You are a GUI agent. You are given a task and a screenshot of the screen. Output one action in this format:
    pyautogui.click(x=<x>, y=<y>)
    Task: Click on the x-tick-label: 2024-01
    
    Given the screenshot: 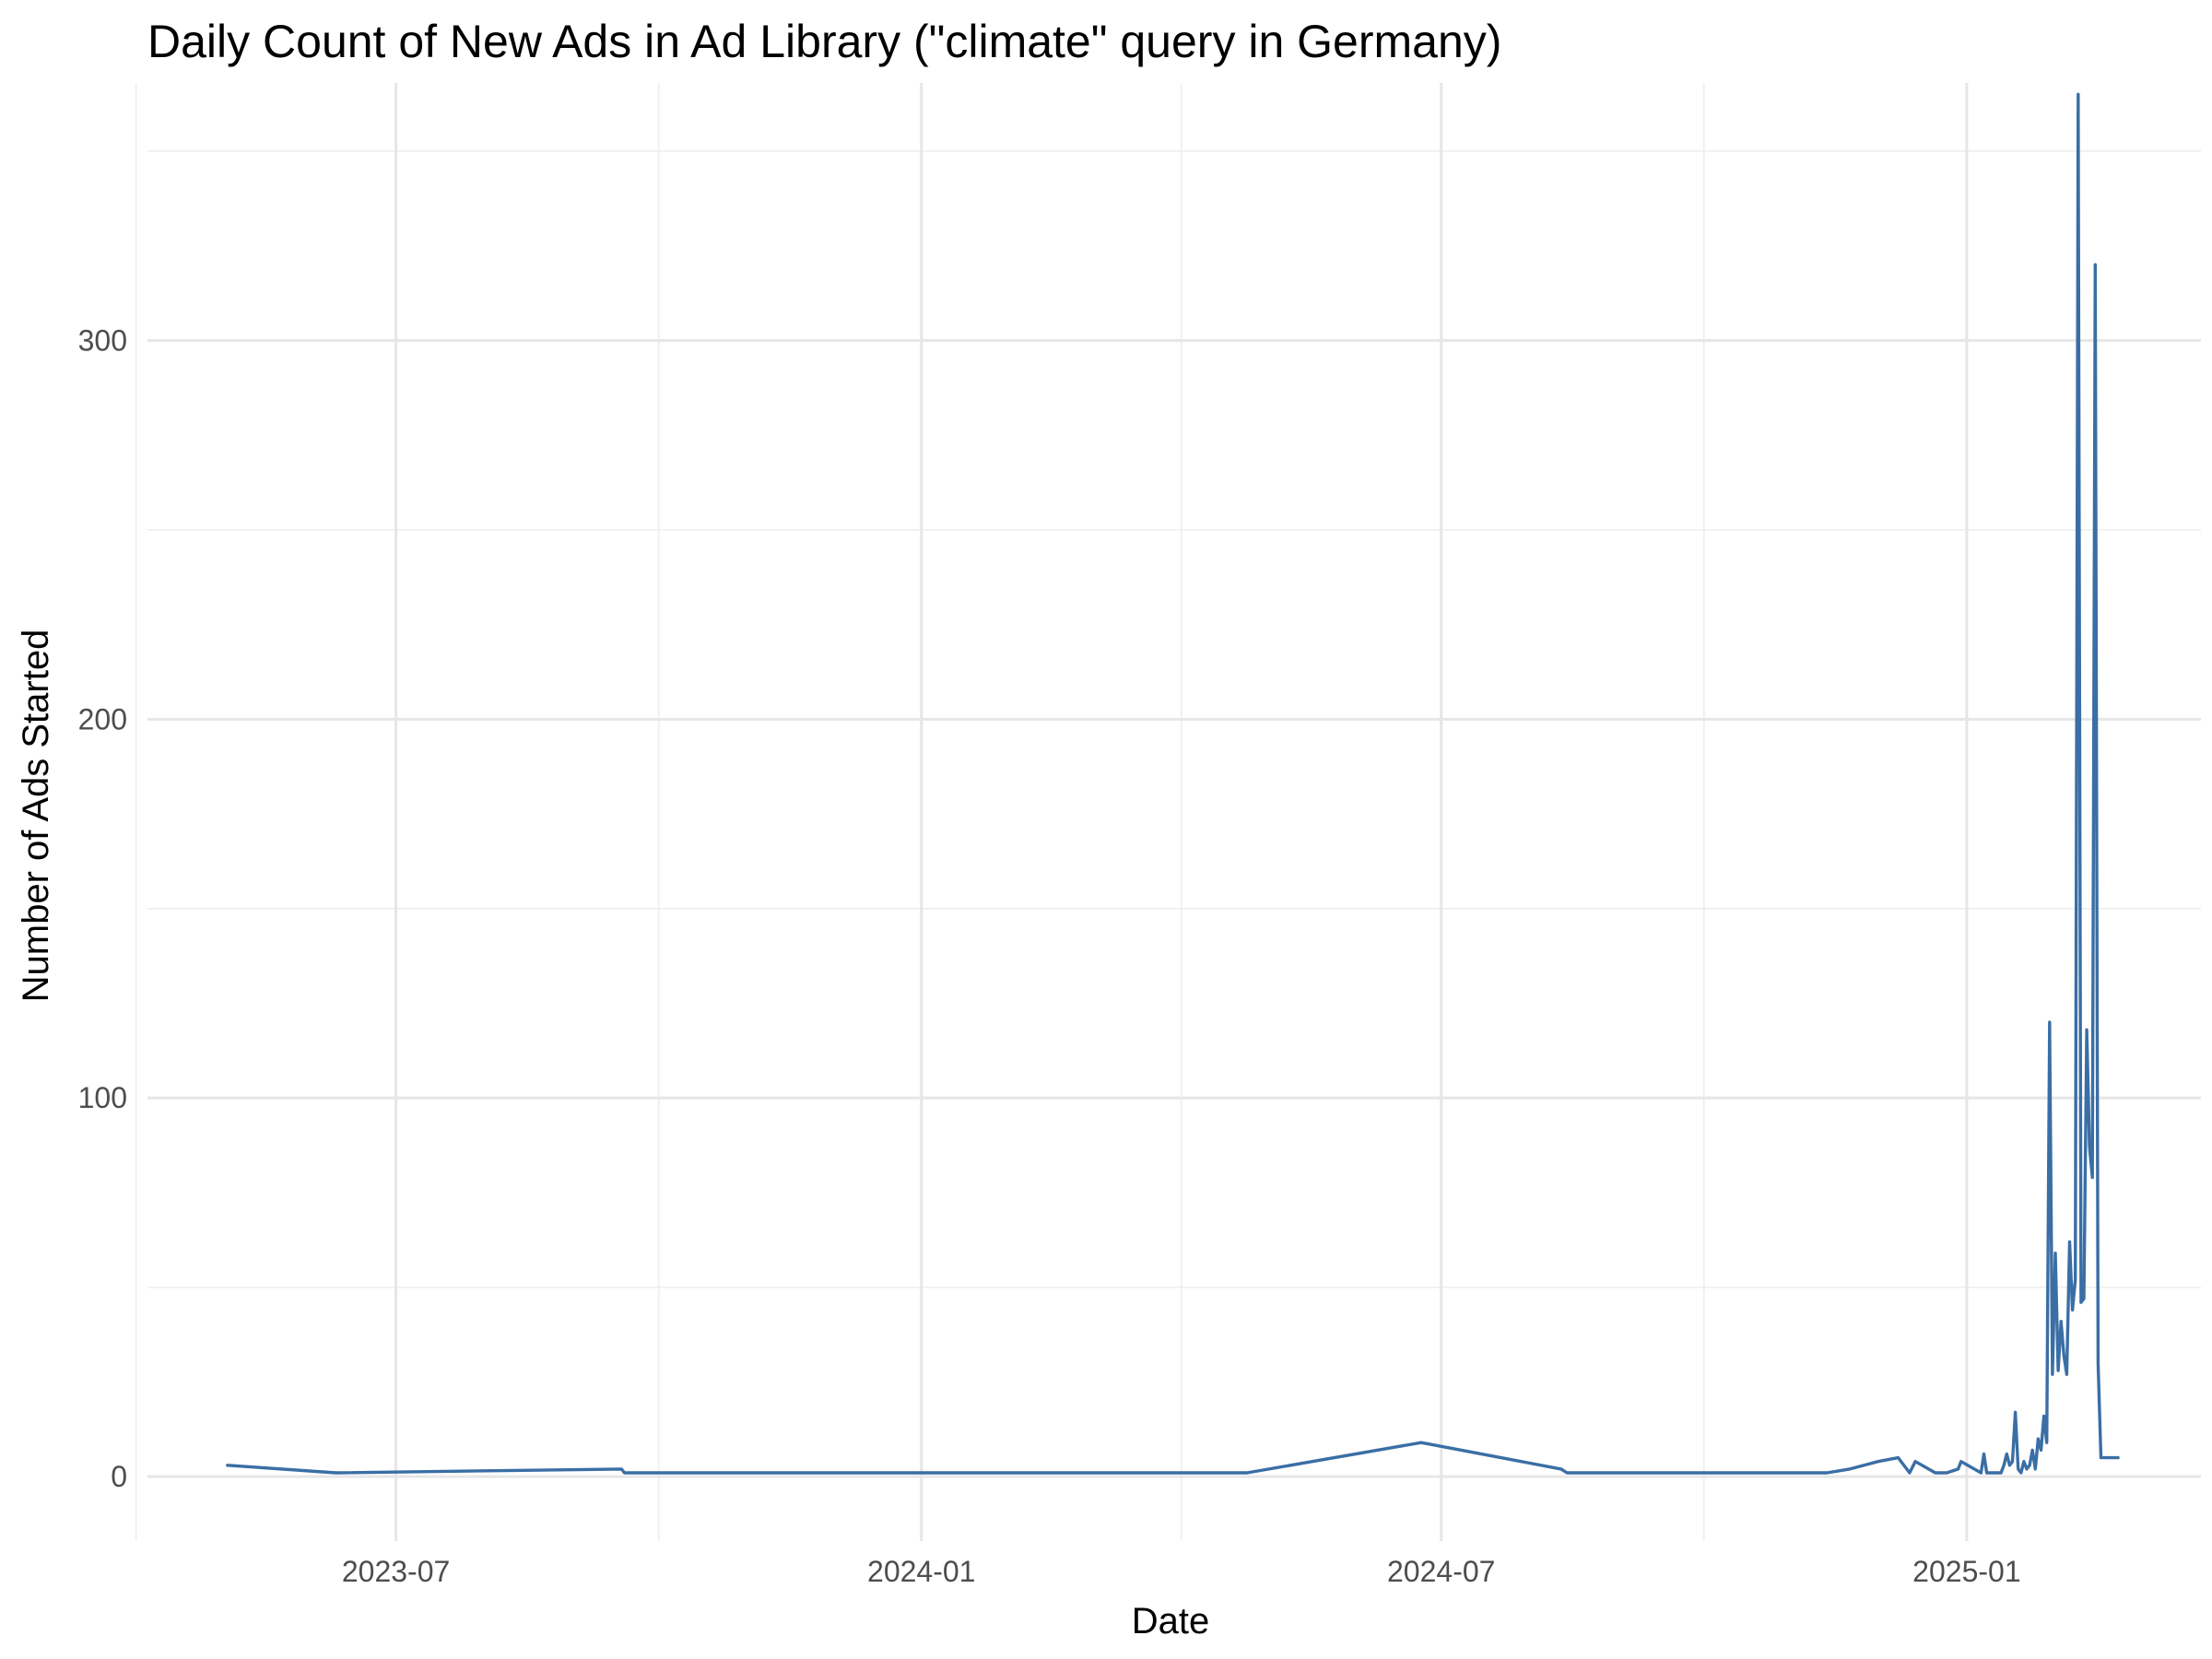 What is the action you would take?
    pyautogui.click(x=921, y=1571)
    